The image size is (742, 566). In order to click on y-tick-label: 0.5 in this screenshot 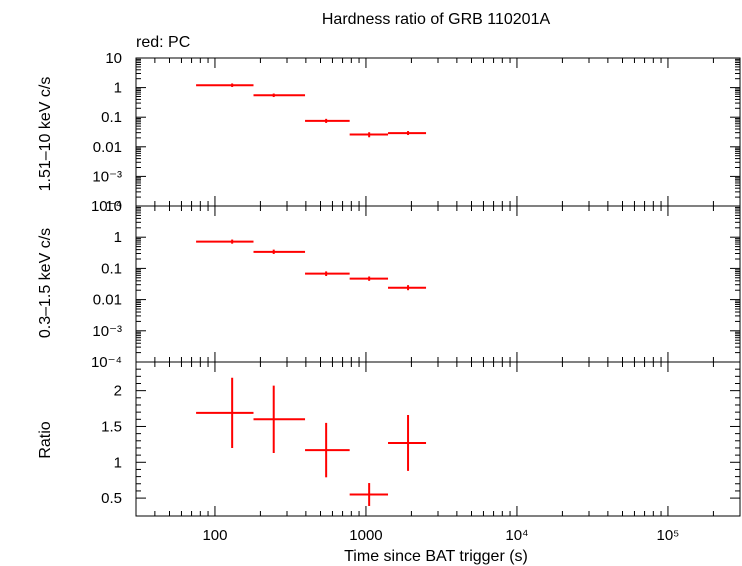, I will do `click(111, 498)`.